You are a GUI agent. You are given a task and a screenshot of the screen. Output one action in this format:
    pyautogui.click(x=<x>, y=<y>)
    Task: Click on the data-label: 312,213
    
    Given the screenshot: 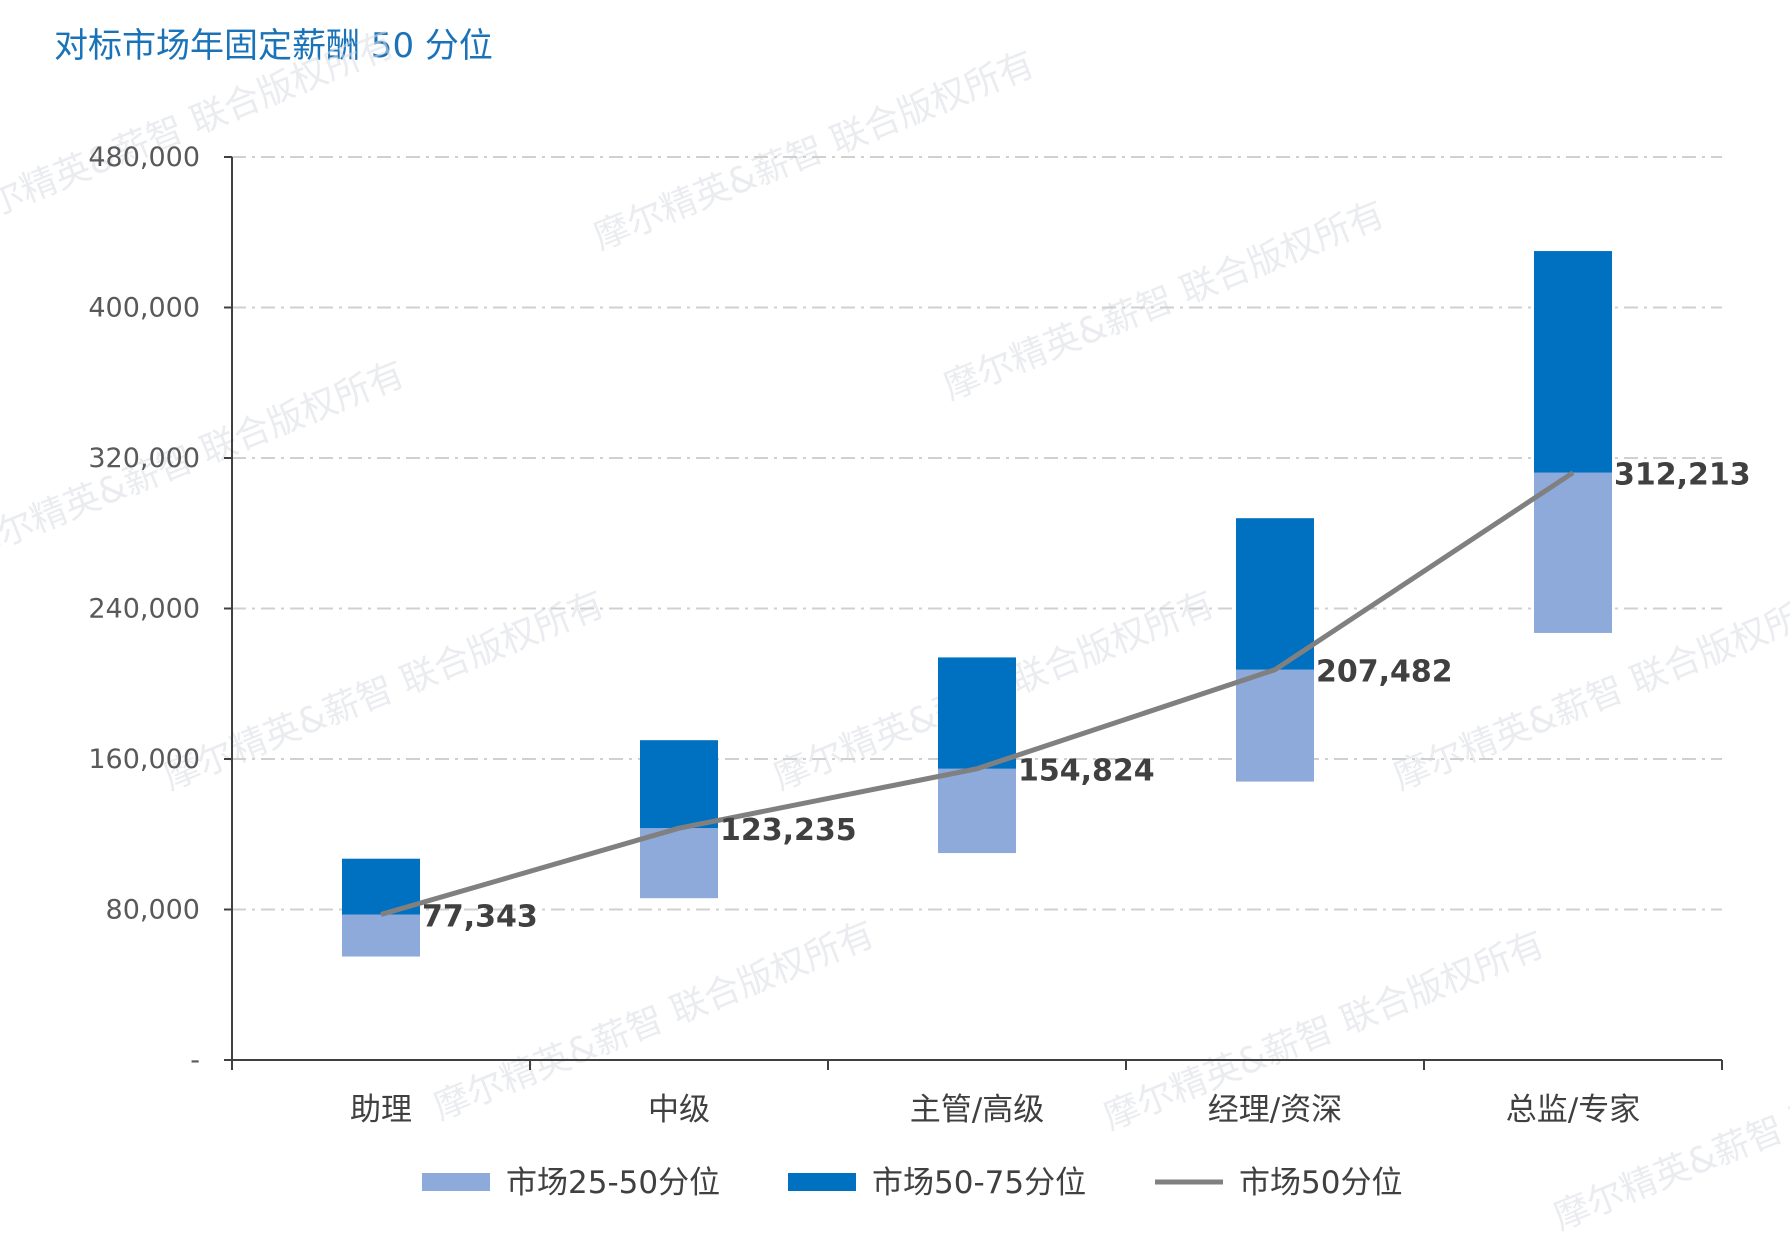 What is the action you would take?
    pyautogui.click(x=1682, y=475)
    